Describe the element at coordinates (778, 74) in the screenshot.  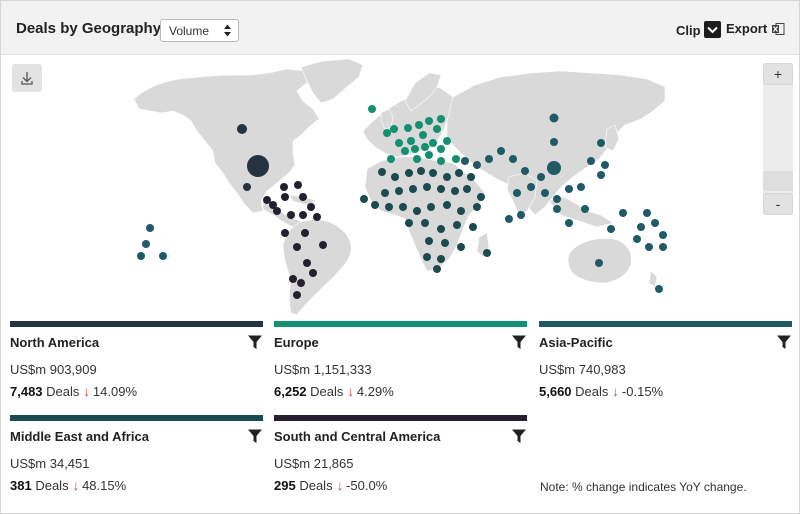
I see `zoom-in-button: +` at that location.